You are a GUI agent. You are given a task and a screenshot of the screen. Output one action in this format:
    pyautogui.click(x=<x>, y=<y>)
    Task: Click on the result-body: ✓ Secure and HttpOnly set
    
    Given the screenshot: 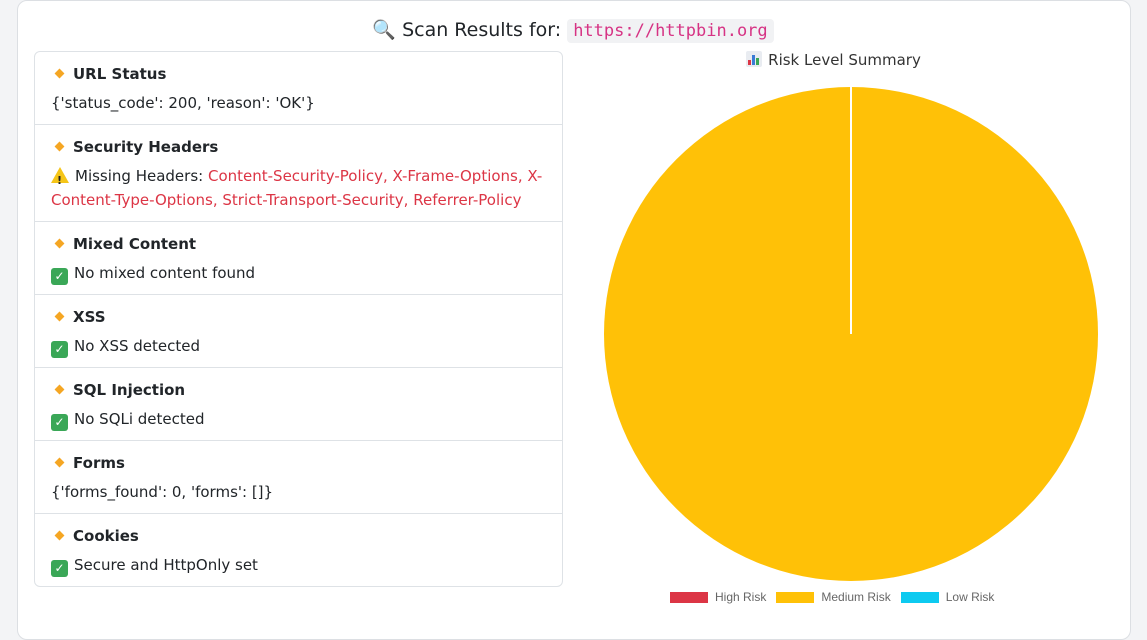 What is the action you would take?
    pyautogui.click(x=298, y=565)
    